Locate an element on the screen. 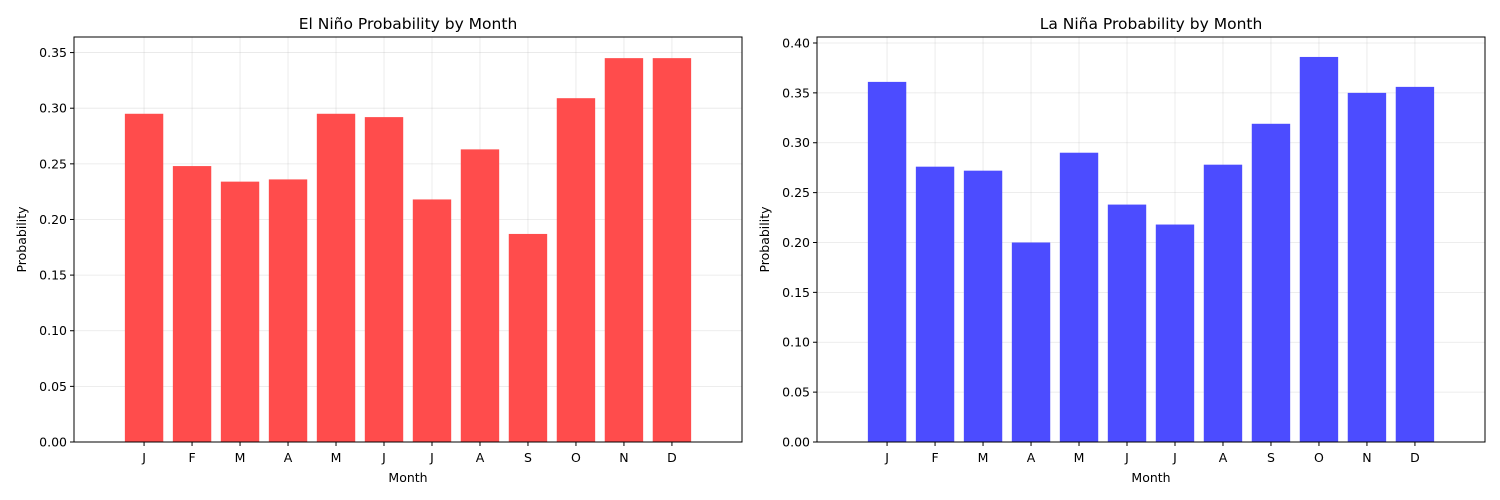 This screenshot has height=500, width=1500. chart-title: La Niña Probability by Month is located at coordinates (1151, 24).